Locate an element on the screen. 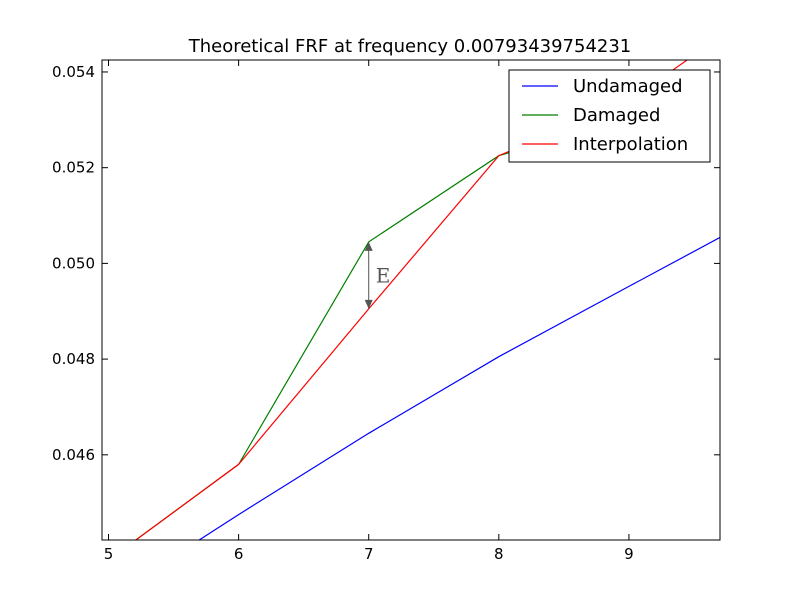  legend-label-undamaged: Undamaged is located at coordinates (628, 86).